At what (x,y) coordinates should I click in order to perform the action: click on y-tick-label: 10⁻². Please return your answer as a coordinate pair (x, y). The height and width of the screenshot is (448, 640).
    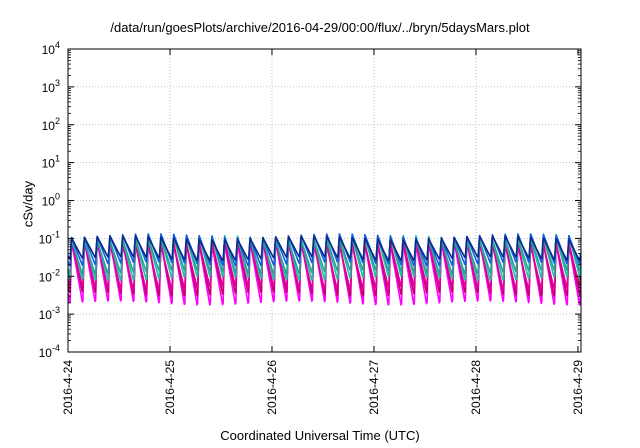
    Looking at the image, I should click on (49, 275).